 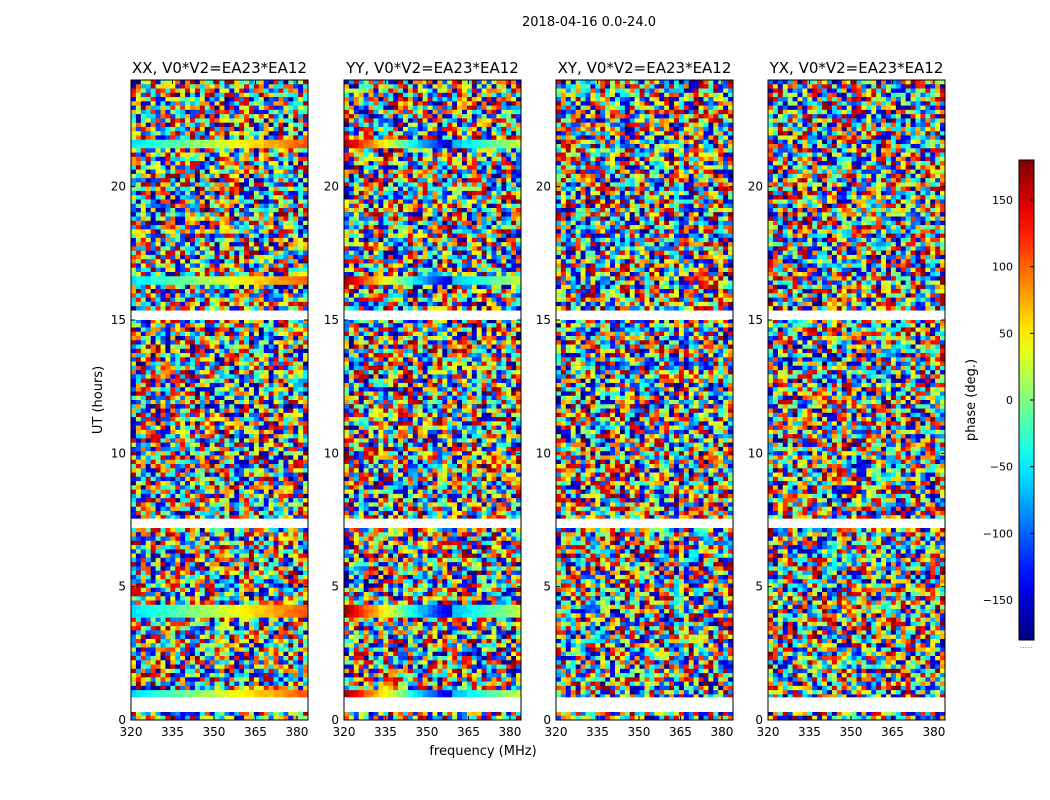 I want to click on x-axis-label: frequency (MHz), so click(x=482, y=751).